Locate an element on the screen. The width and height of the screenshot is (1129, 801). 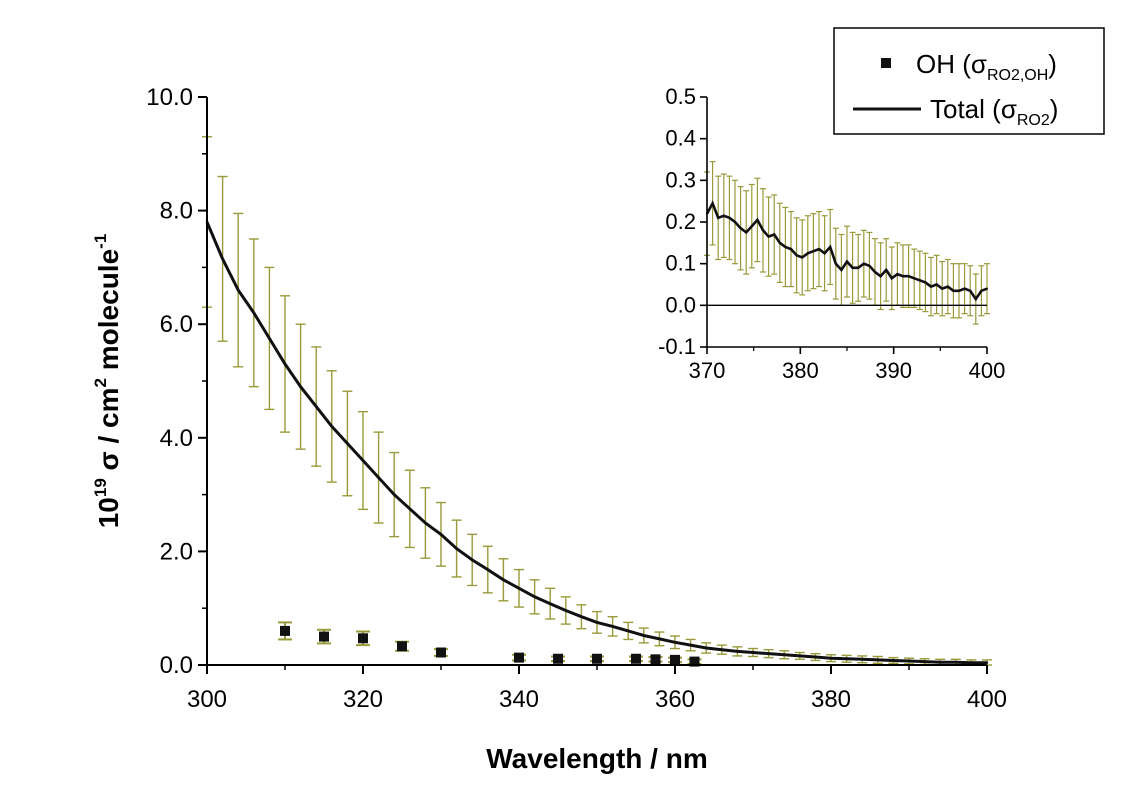
inset-x-tick-label: 390 is located at coordinates (893, 370).